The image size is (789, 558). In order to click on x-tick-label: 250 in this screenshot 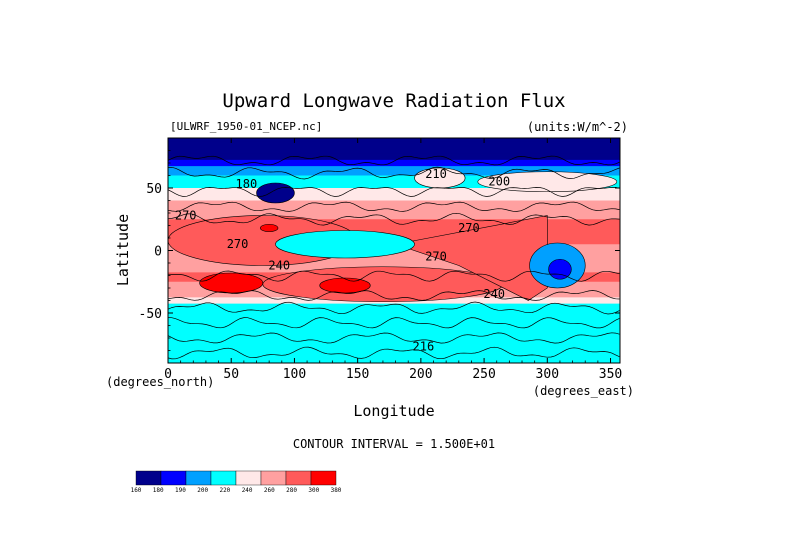, I will do `click(483, 374)`.